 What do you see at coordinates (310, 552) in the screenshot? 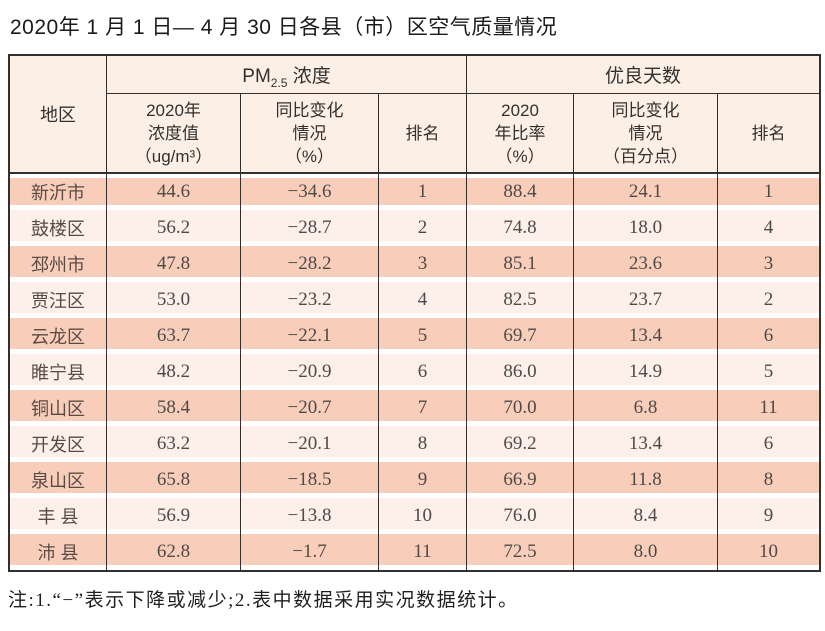
I see `pm-change-cell: −1.7` at bounding box center [310, 552].